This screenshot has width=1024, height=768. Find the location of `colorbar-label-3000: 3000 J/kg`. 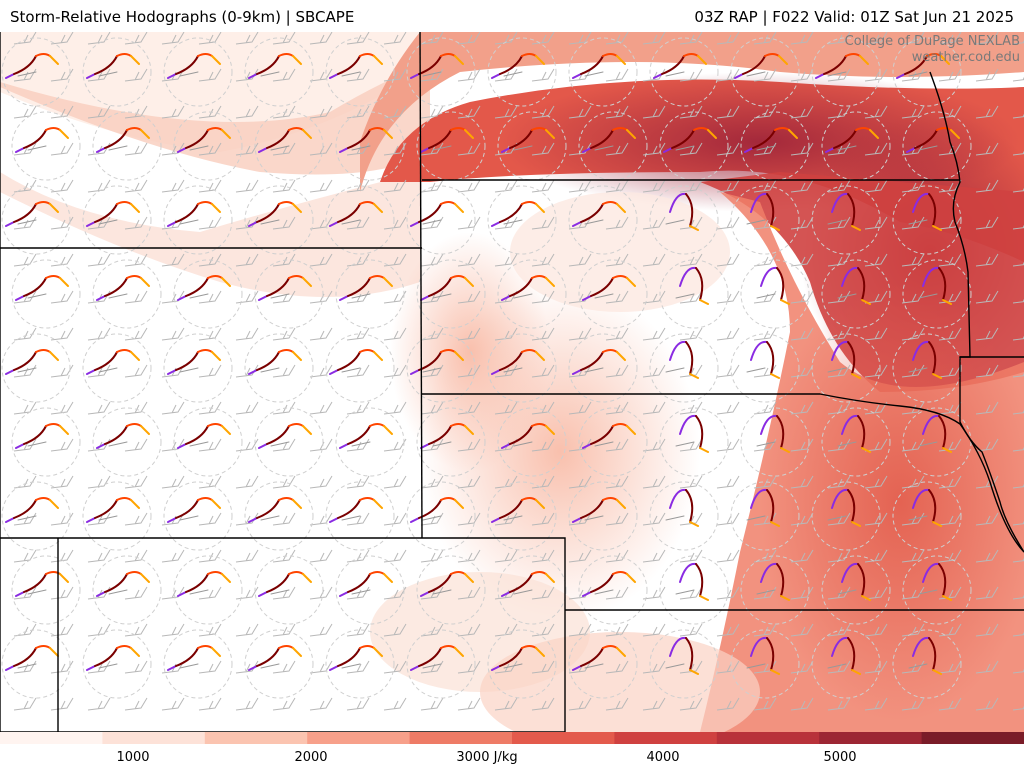

colorbar-label-3000: 3000 J/kg is located at coordinates (487, 757).